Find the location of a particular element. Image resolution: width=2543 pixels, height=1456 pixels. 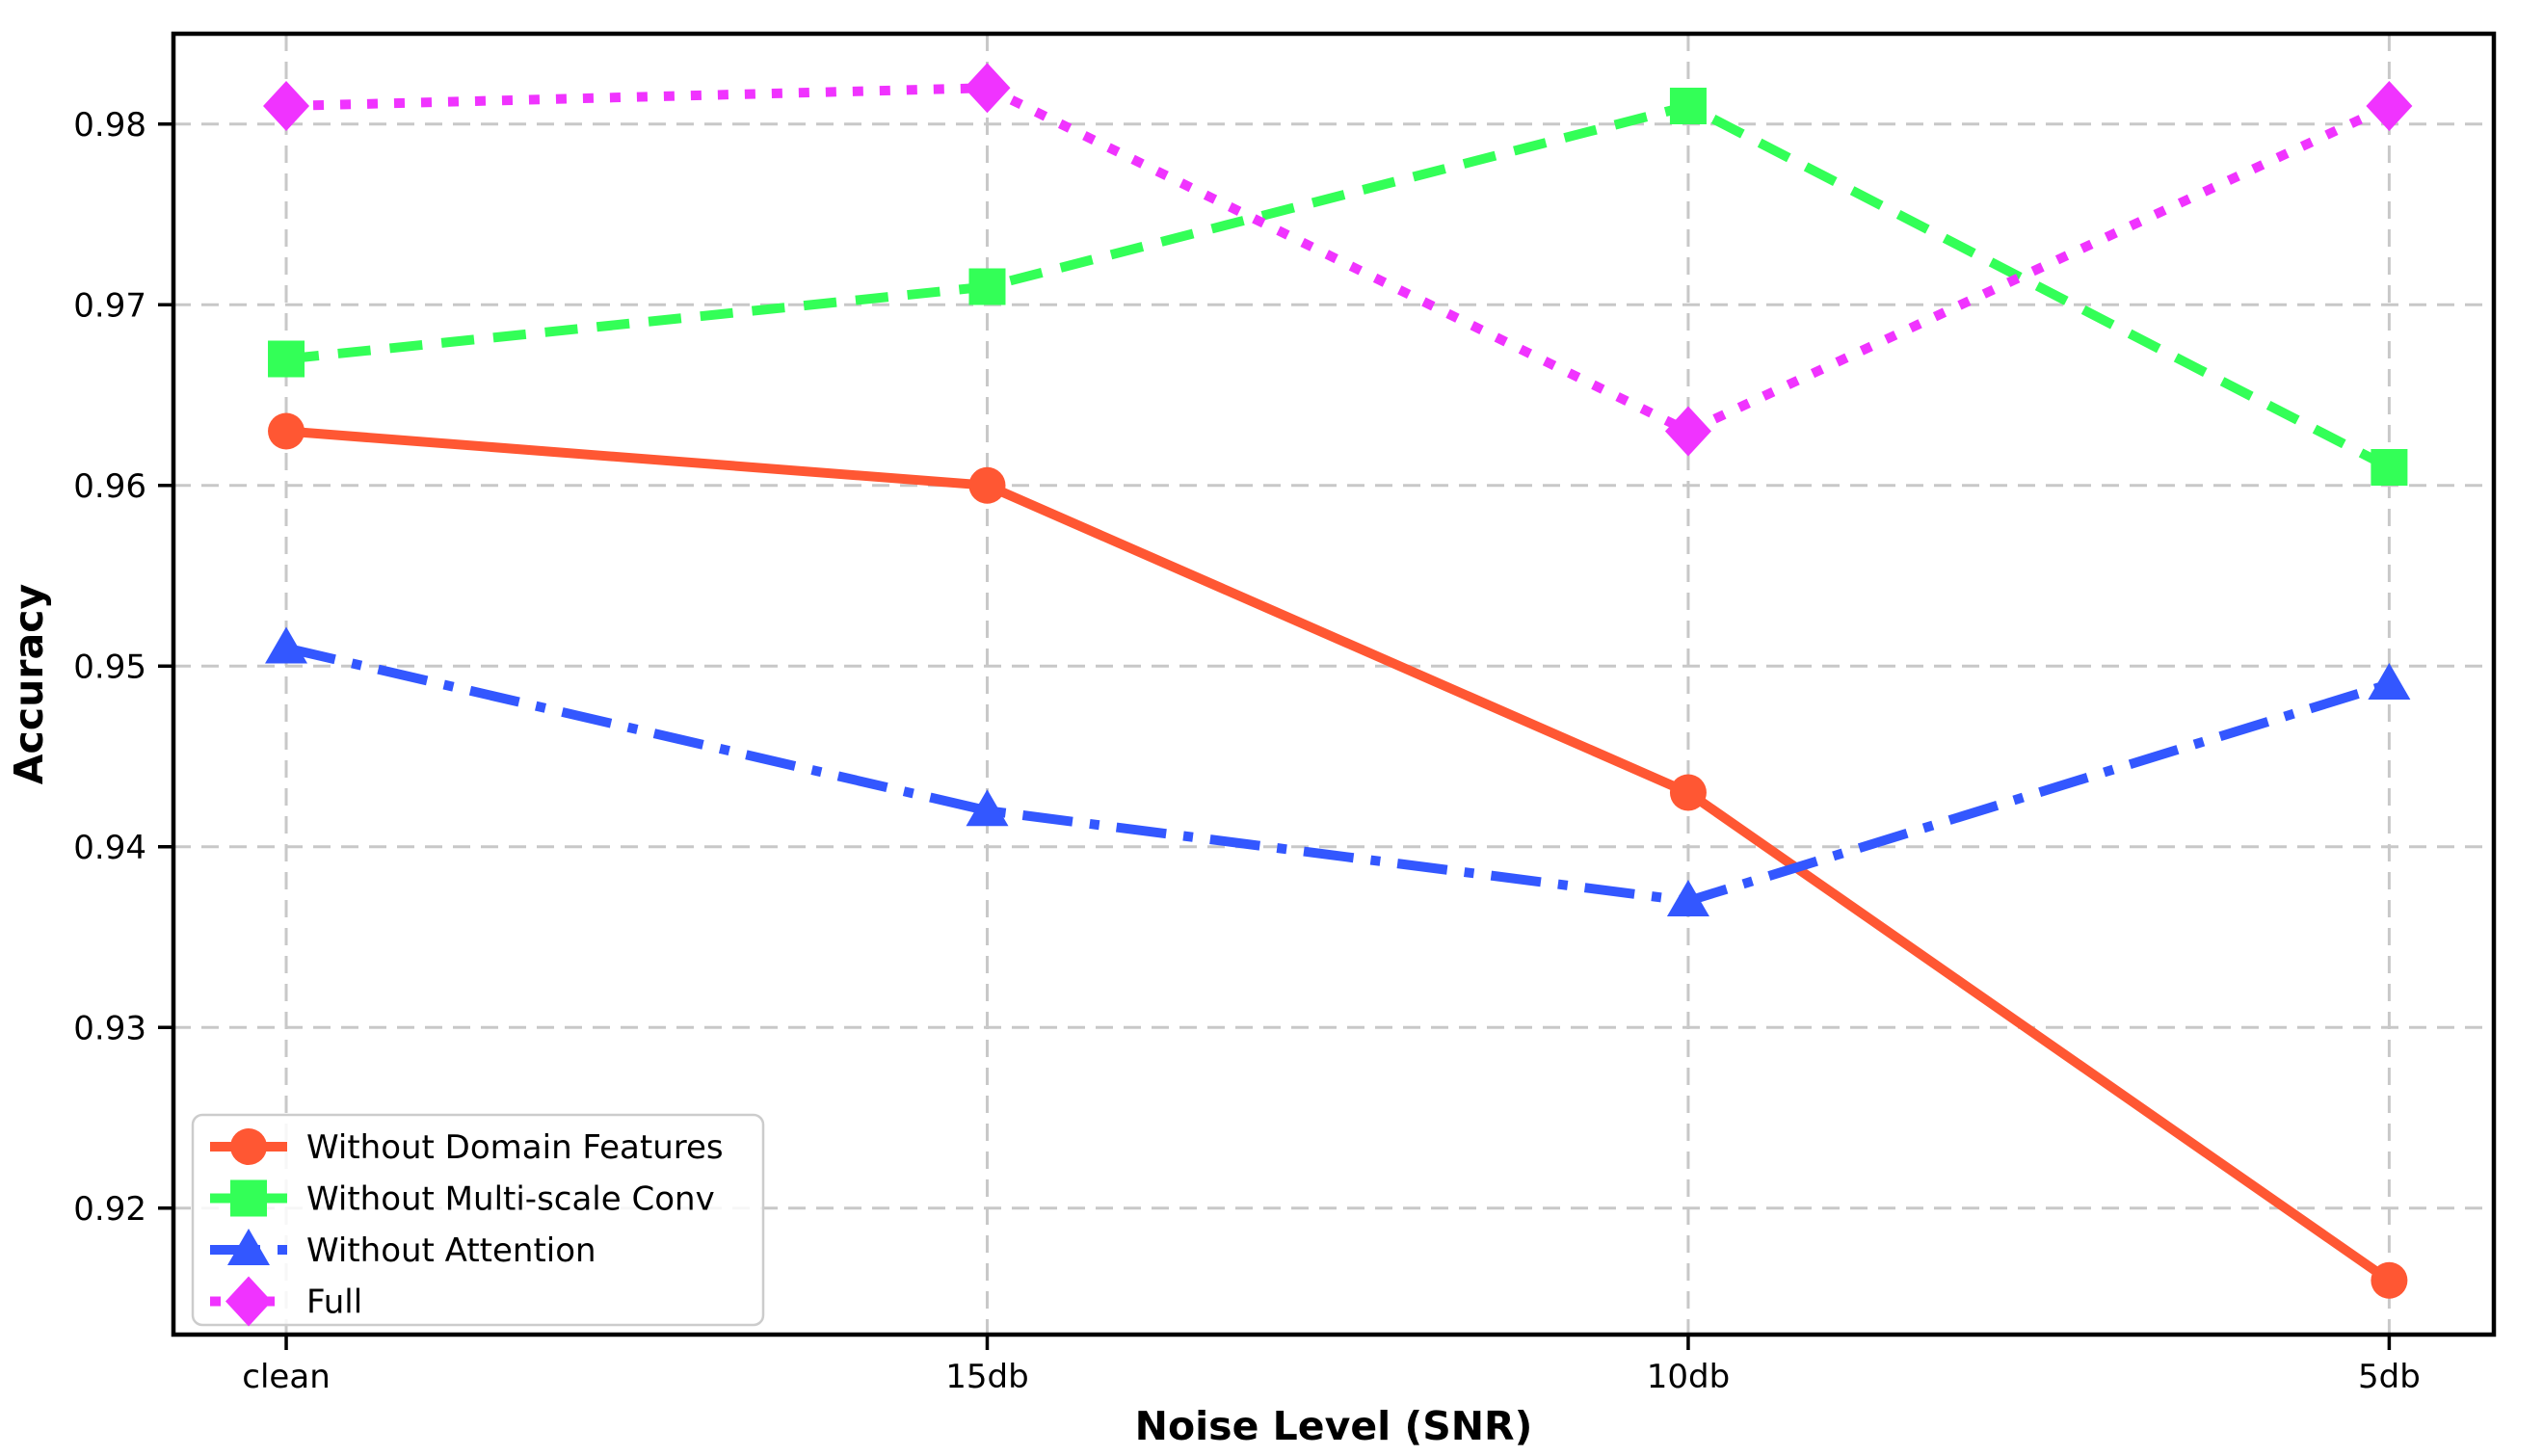

y-tick-label-0.96: 0.96 is located at coordinates (109, 486).